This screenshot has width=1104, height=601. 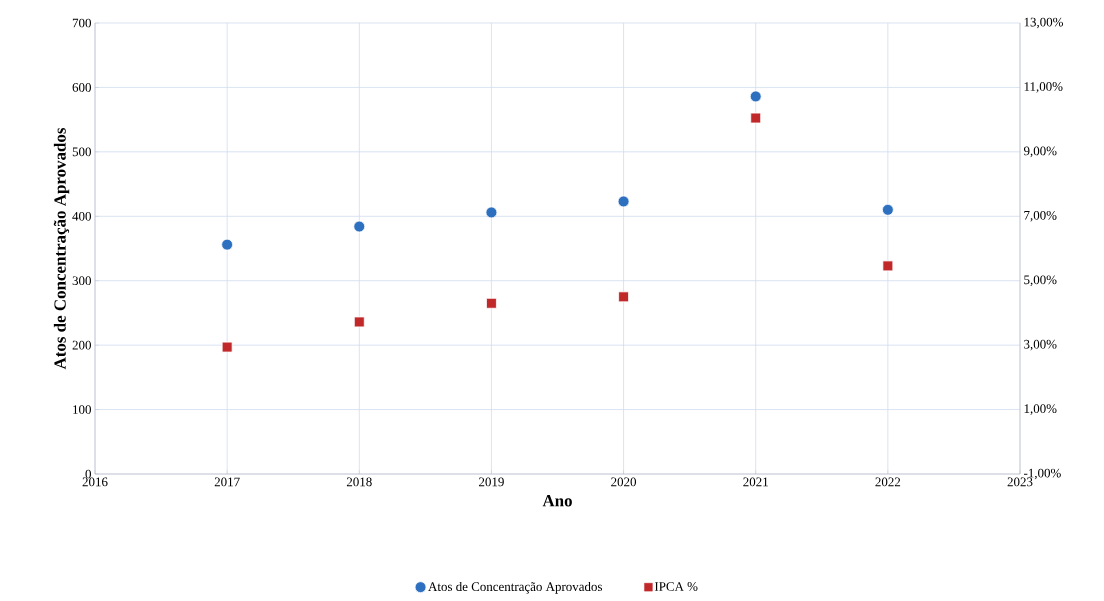 I want to click on y-axis-title: Atos de Concentração Aprovados, so click(x=61, y=248).